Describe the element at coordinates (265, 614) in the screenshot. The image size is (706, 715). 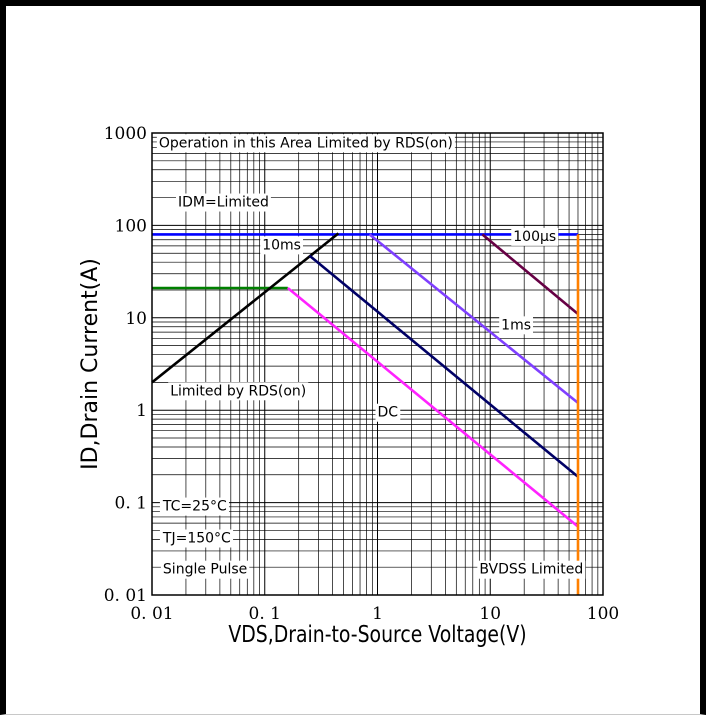
I see `x-tick-label: 0. 1` at that location.